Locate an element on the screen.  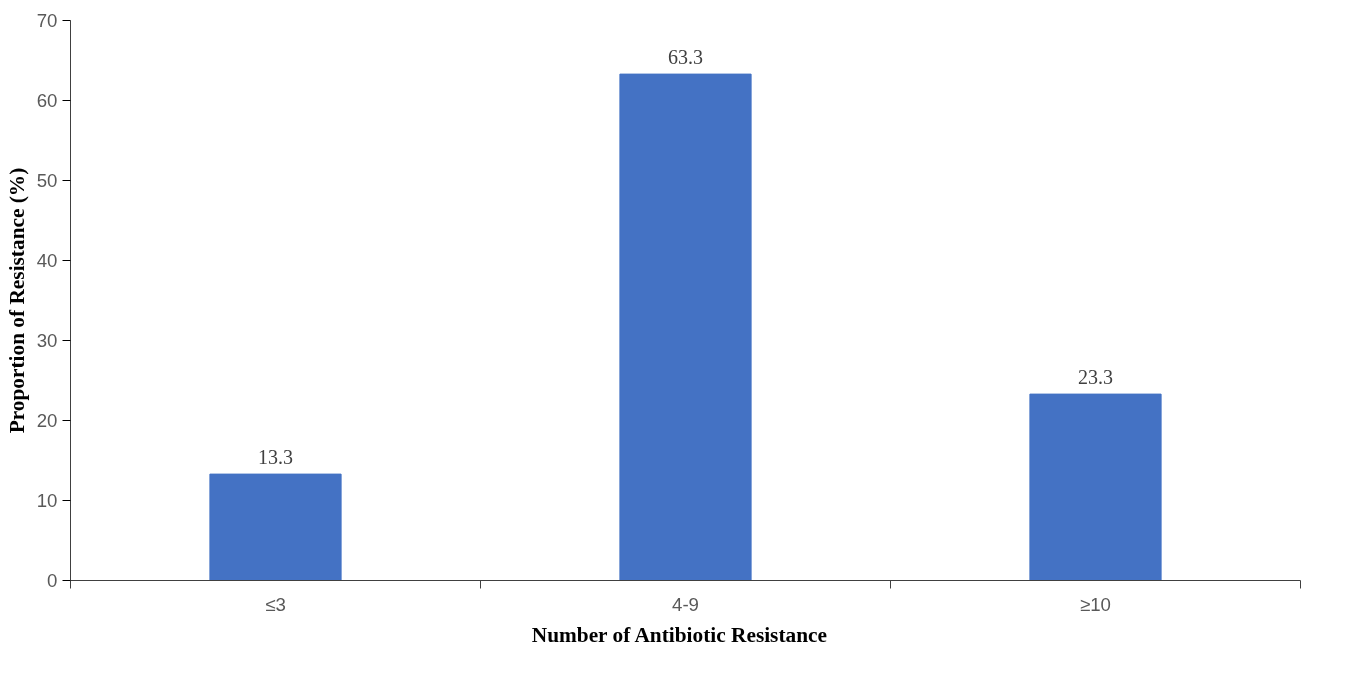
data-label: 63.3 is located at coordinates (685, 57).